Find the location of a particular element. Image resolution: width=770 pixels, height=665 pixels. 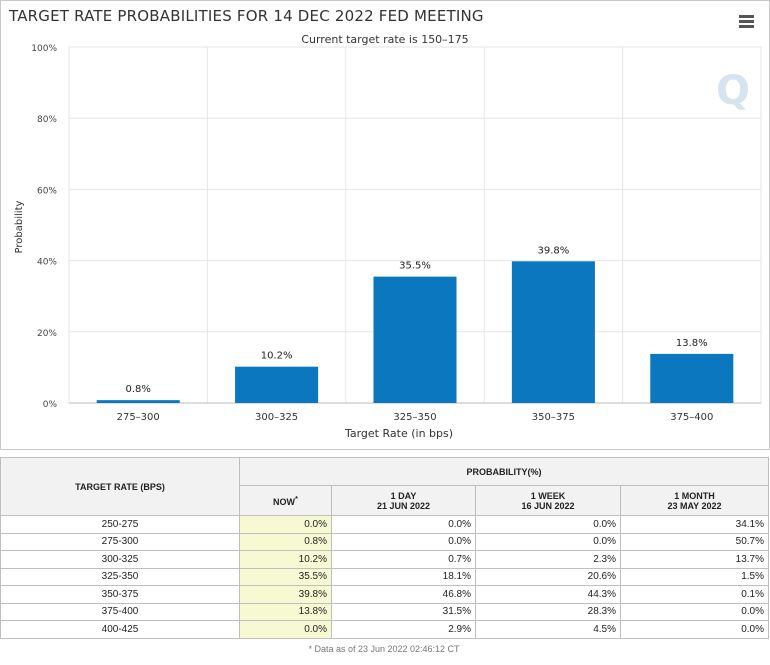

now-cell: 35.5% is located at coordinates (285, 576).